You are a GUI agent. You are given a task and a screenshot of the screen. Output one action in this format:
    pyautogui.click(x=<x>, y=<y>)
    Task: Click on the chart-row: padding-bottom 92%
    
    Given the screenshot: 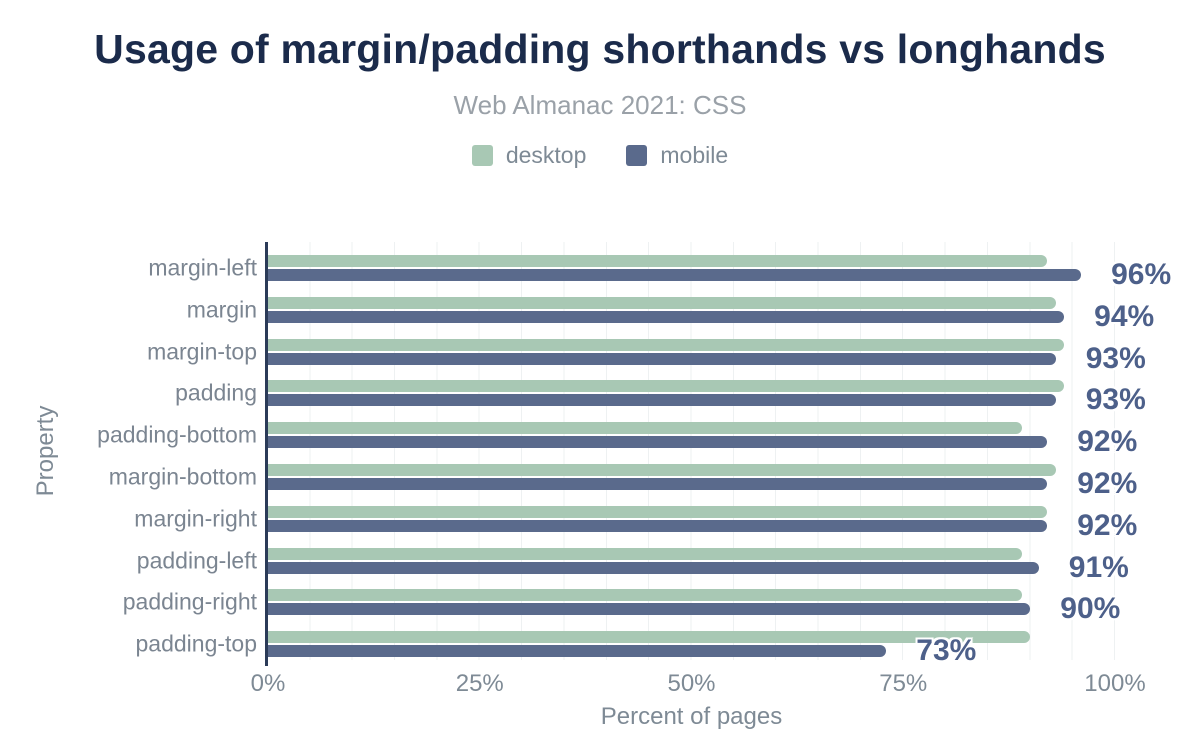 What is the action you would take?
    pyautogui.click(x=617, y=434)
    